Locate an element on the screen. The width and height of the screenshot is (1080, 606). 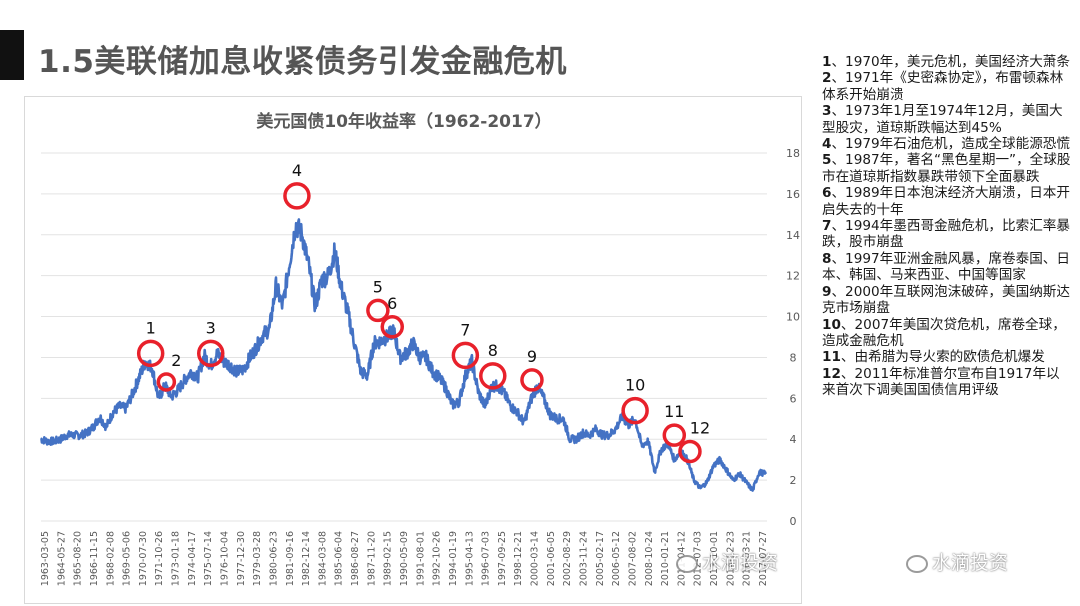
x-tick-label: 1975-07-14 is located at coordinates (208, 558).